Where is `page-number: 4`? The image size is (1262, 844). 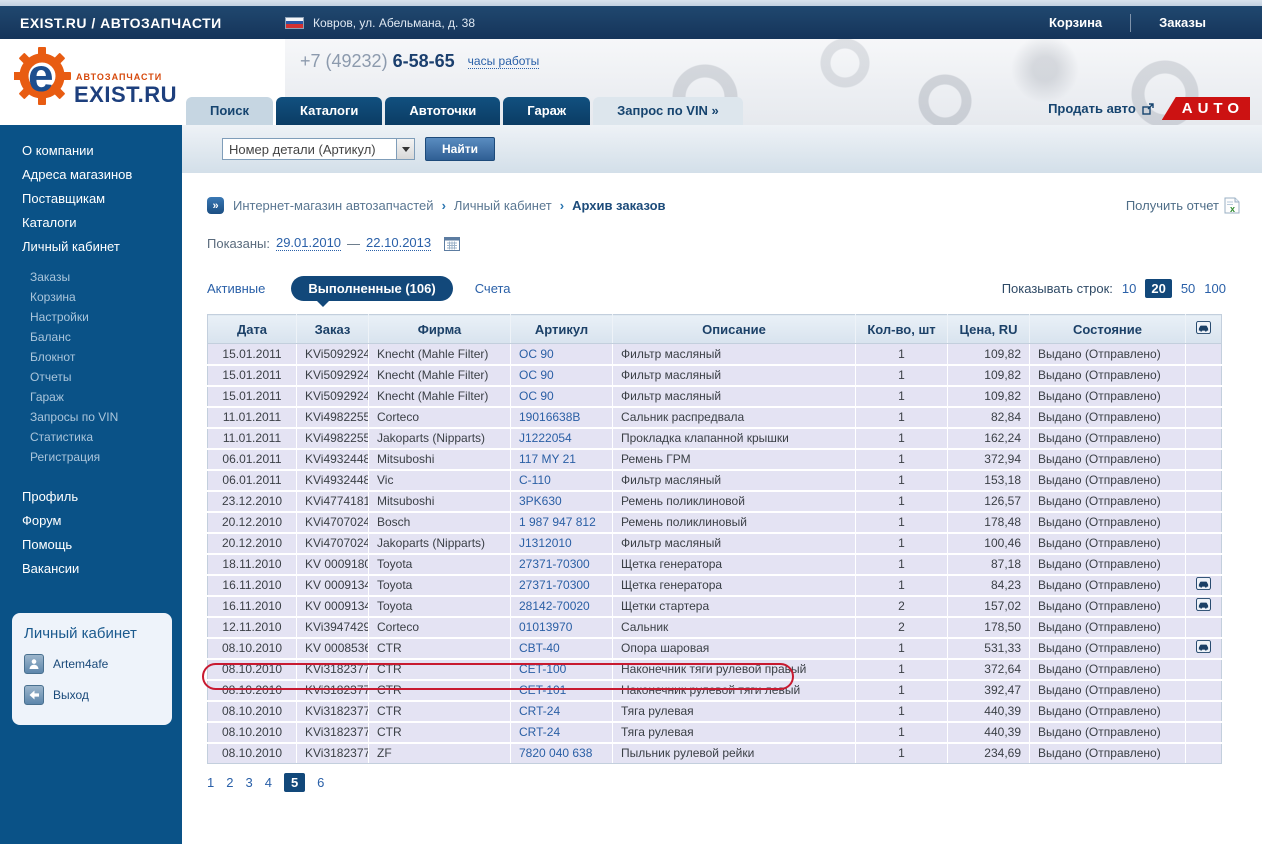
page-number: 4 is located at coordinates (268, 782).